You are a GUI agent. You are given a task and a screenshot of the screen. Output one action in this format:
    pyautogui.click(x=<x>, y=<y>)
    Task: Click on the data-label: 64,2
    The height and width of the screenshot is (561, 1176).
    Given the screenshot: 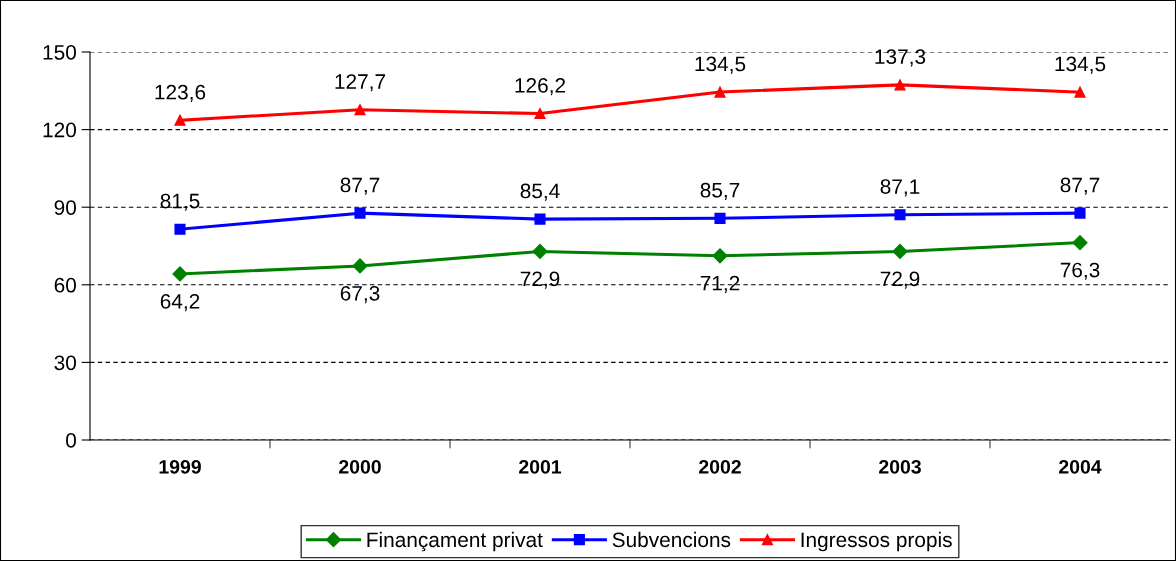 What is the action you would take?
    pyautogui.click(x=180, y=302)
    